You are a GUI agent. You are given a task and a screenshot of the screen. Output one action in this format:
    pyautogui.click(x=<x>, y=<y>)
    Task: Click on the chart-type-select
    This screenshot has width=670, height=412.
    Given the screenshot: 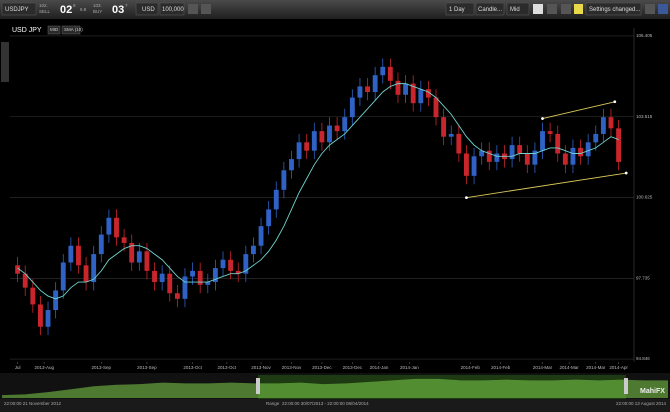 What is the action you would take?
    pyautogui.click(x=490, y=9)
    